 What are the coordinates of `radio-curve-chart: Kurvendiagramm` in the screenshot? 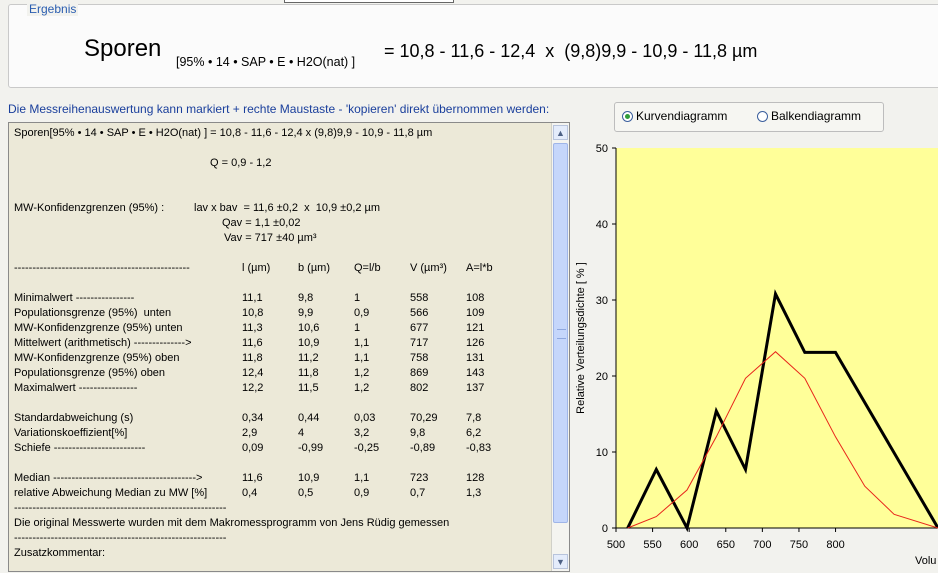 It's located at (674, 116).